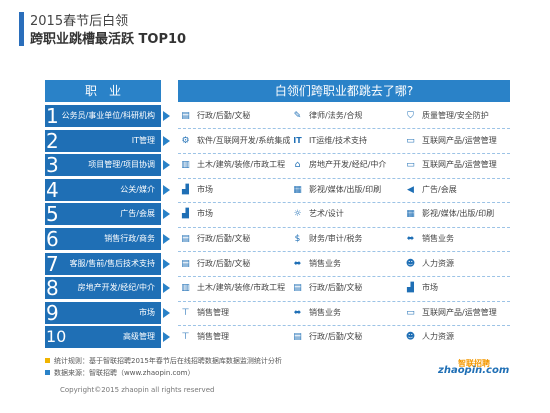 The image size is (550, 413). Describe the element at coordinates (52, 116) in the screenshot. I see `rank-number: 1` at that location.